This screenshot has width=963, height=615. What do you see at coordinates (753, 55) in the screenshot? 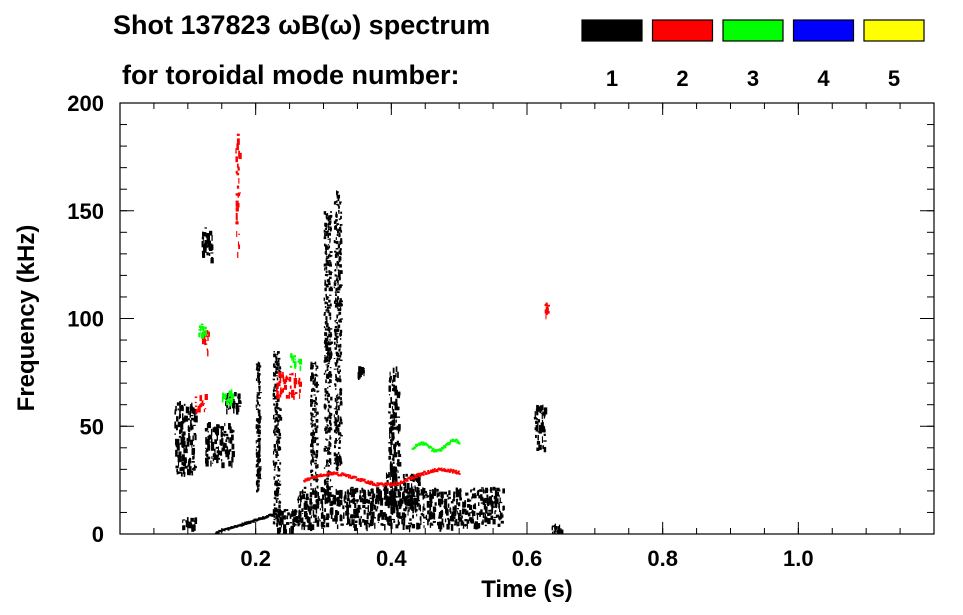
I see `legend: 1 2 3 4 5` at bounding box center [753, 55].